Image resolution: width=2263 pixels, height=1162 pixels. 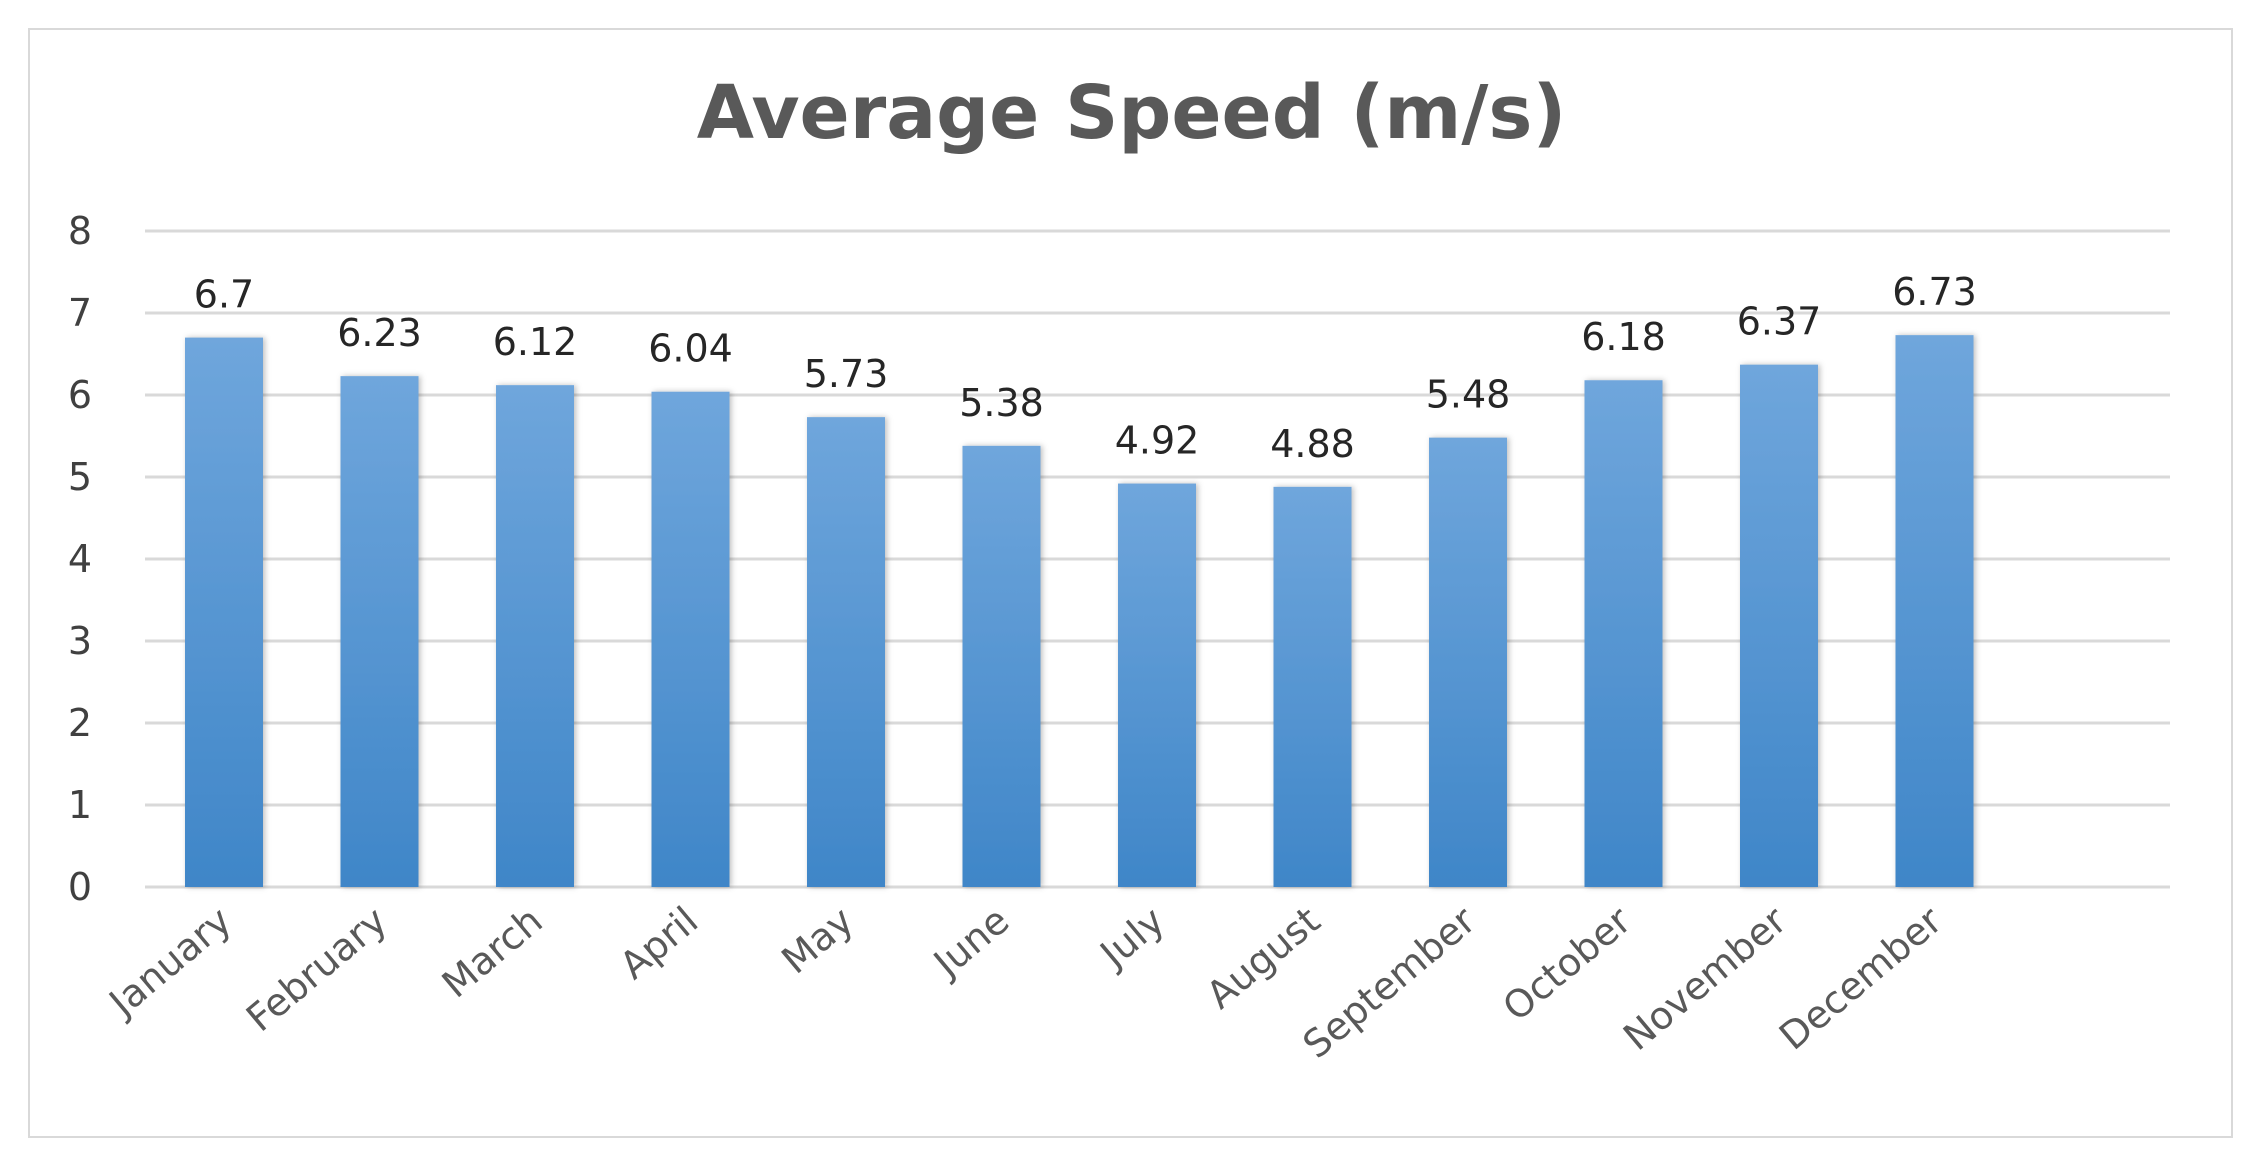 I want to click on y-tick-label: 2, so click(x=80, y=723).